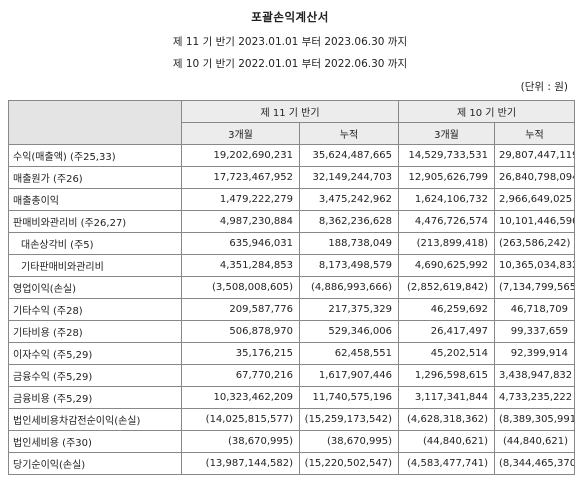  What do you see at coordinates (534, 287) in the screenshot?
I see `prior-cumulative-value: (7,134,799,565)` at bounding box center [534, 287].